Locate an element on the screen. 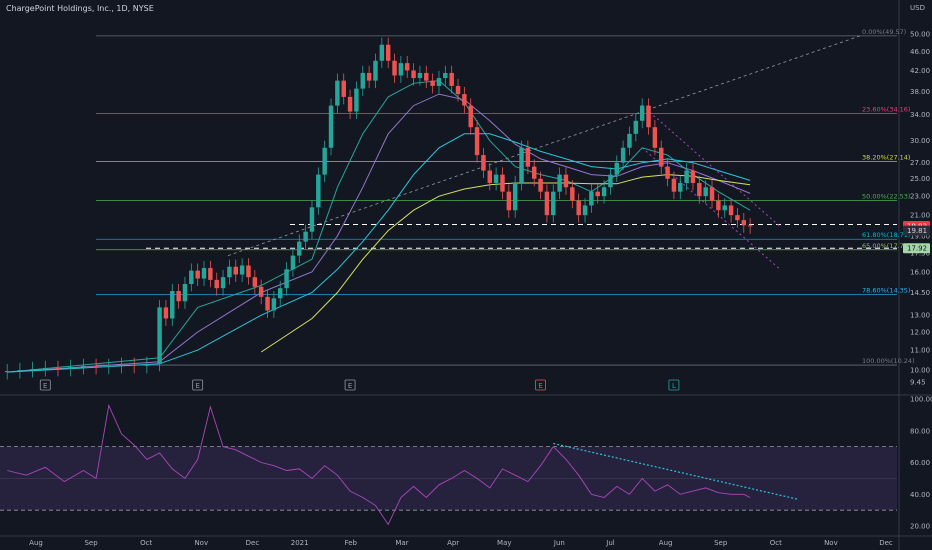  price-axis-tick: 19.00 is located at coordinates (920, 237).